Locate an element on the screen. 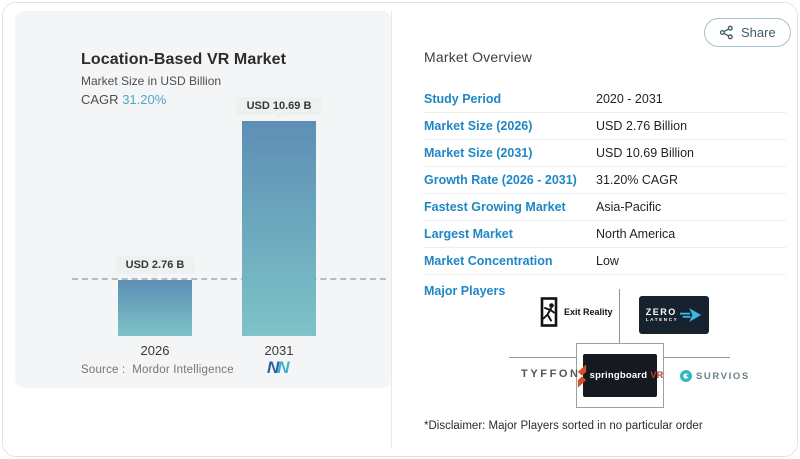  share-button-label: Share is located at coordinates (758, 32).